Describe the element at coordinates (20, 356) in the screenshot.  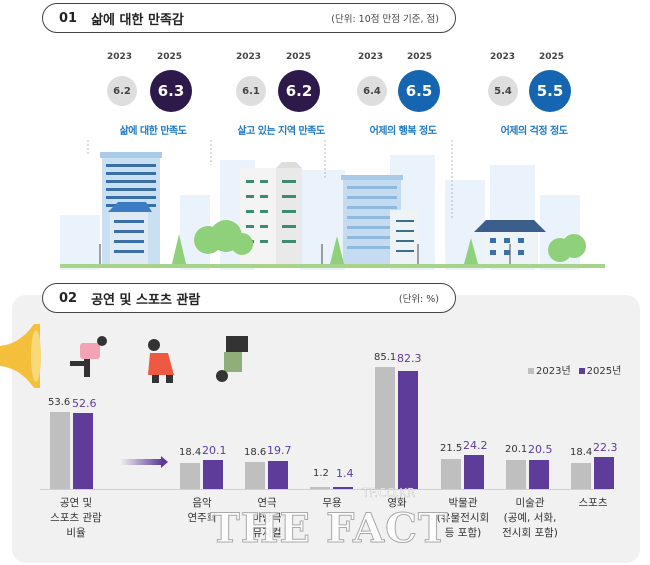
I see `trumpet-horn-icon` at that location.